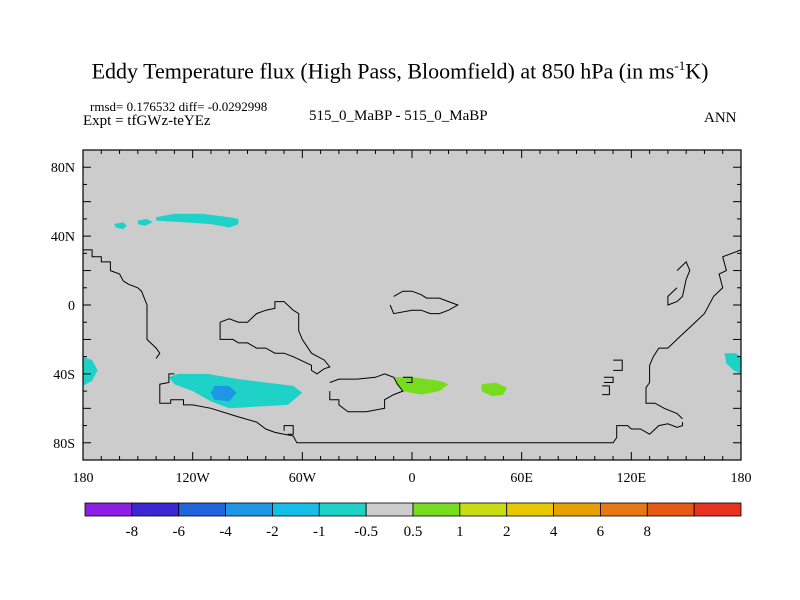  What do you see at coordinates (64, 444) in the screenshot?
I see `y-tick-label: 80S` at bounding box center [64, 444].